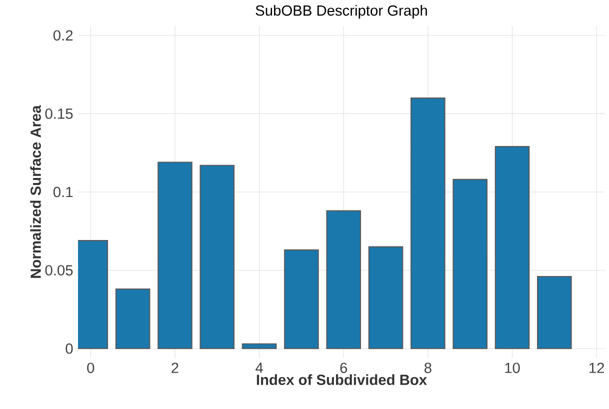  What do you see at coordinates (341, 11) in the screenshot?
I see `chart-title: SubOBB Descriptor Graph` at bounding box center [341, 11].